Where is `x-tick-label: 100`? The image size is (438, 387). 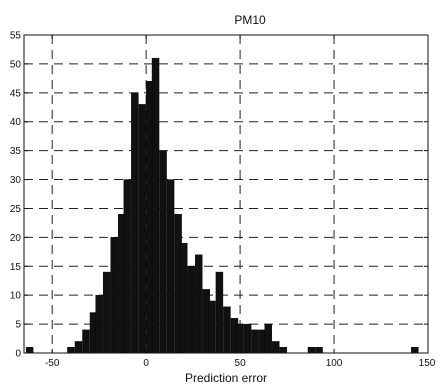
x-tick-label: 100 is located at coordinates (334, 363).